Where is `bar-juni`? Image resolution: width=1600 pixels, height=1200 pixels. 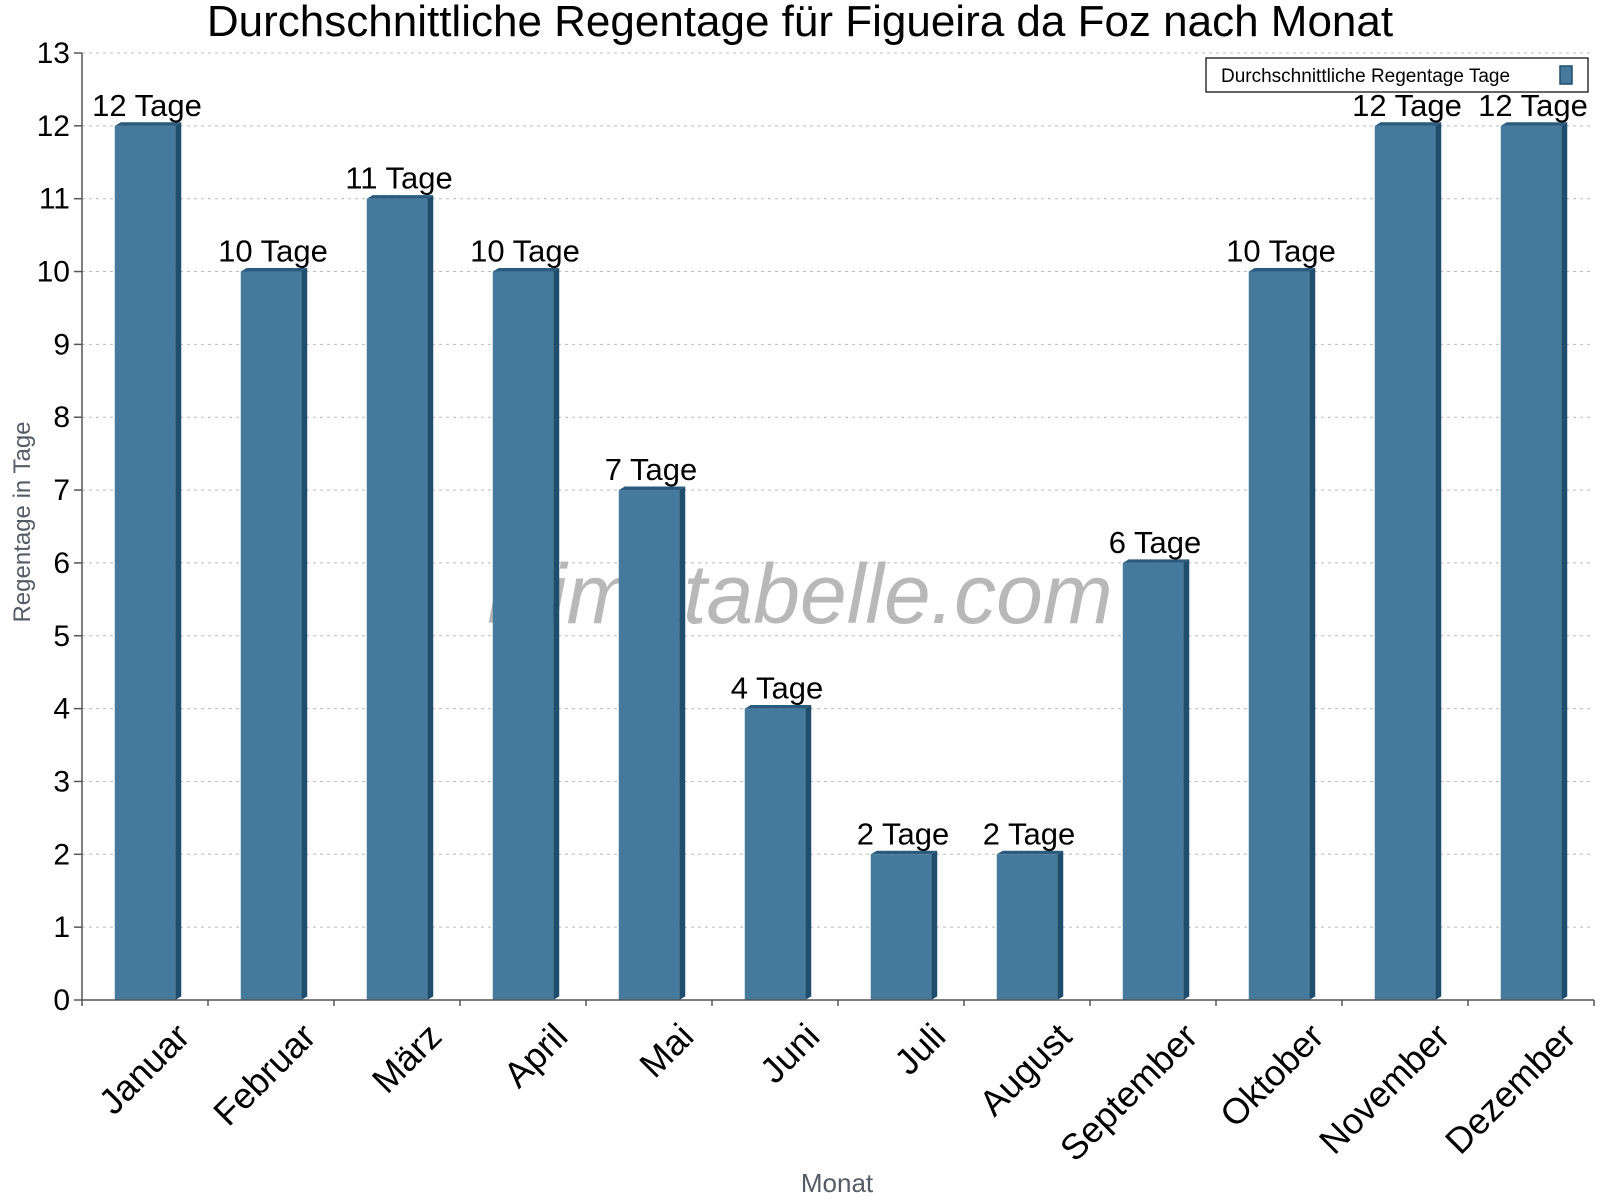 bar-juni is located at coordinates (778, 852).